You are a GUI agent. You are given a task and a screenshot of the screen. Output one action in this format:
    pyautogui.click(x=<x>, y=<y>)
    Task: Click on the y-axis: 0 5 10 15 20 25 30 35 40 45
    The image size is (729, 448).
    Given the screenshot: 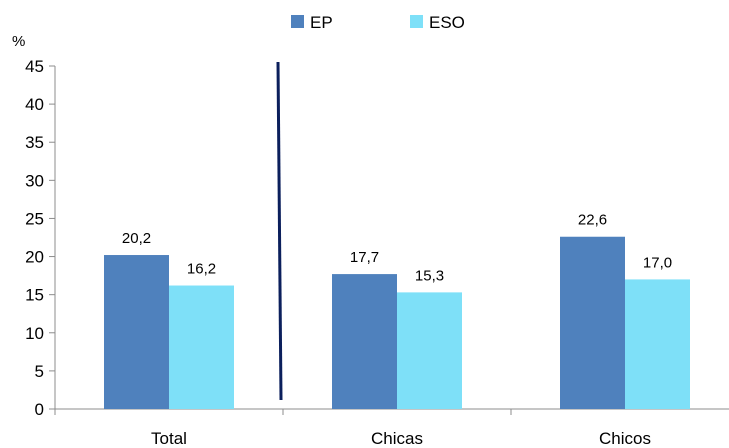 What is the action you would take?
    pyautogui.click(x=40, y=238)
    